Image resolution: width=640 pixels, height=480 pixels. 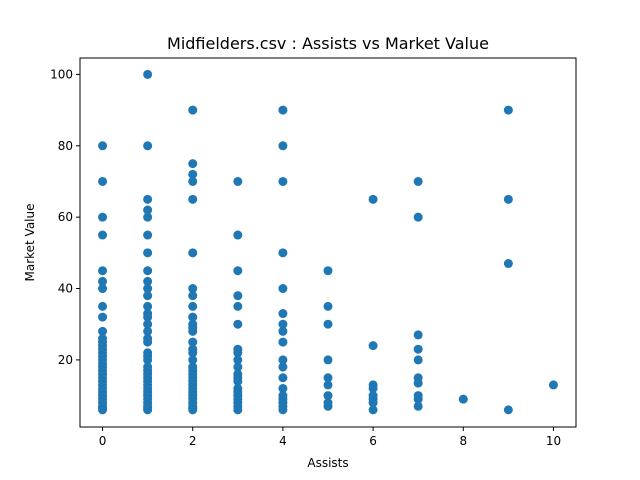 What do you see at coordinates (327, 463) in the screenshot?
I see `x-axis-label: Assists` at bounding box center [327, 463].